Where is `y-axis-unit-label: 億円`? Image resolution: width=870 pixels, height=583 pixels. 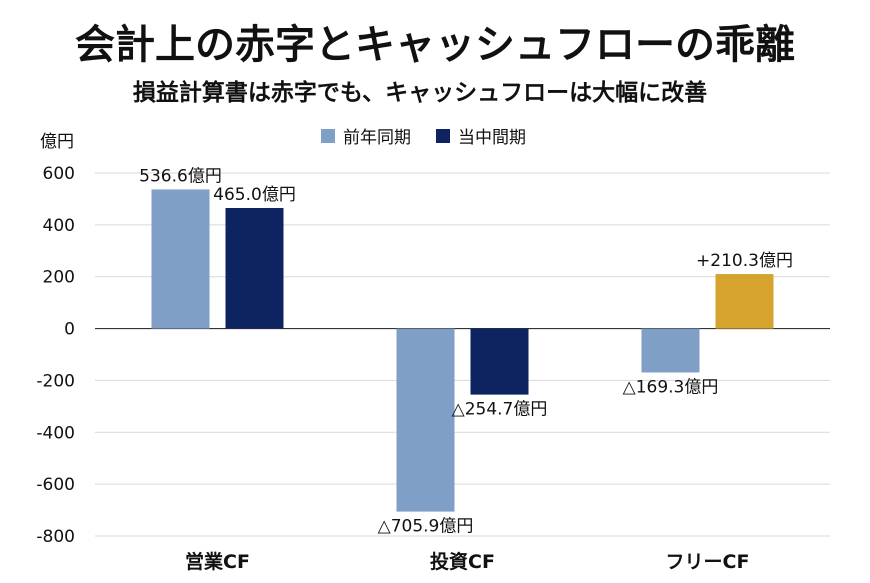 y-axis-unit-label: 億円 is located at coordinates (57, 142).